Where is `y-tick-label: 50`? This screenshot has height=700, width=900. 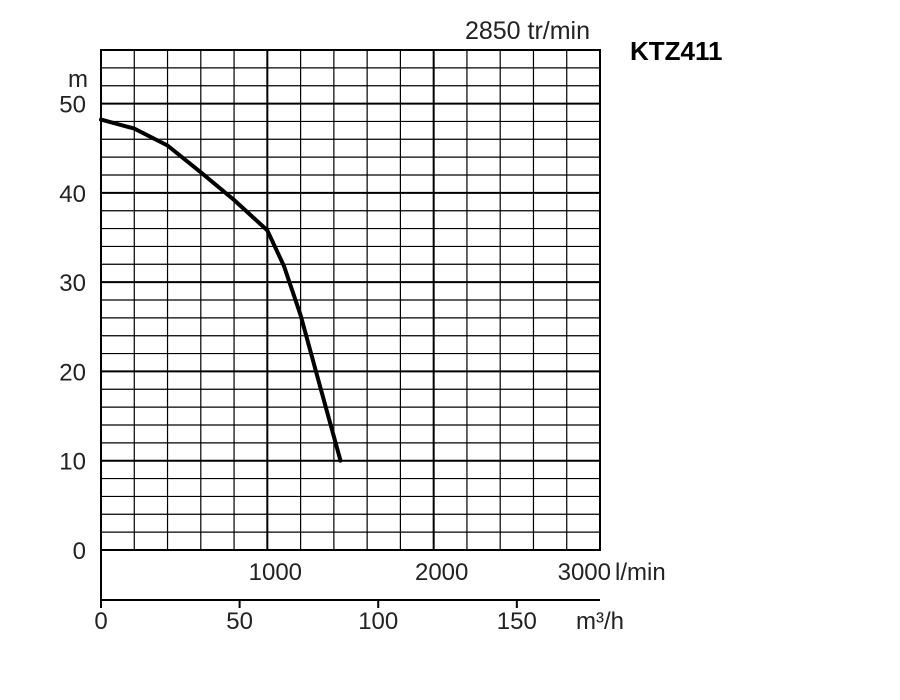
y-tick-label: 50 is located at coordinates (72, 105).